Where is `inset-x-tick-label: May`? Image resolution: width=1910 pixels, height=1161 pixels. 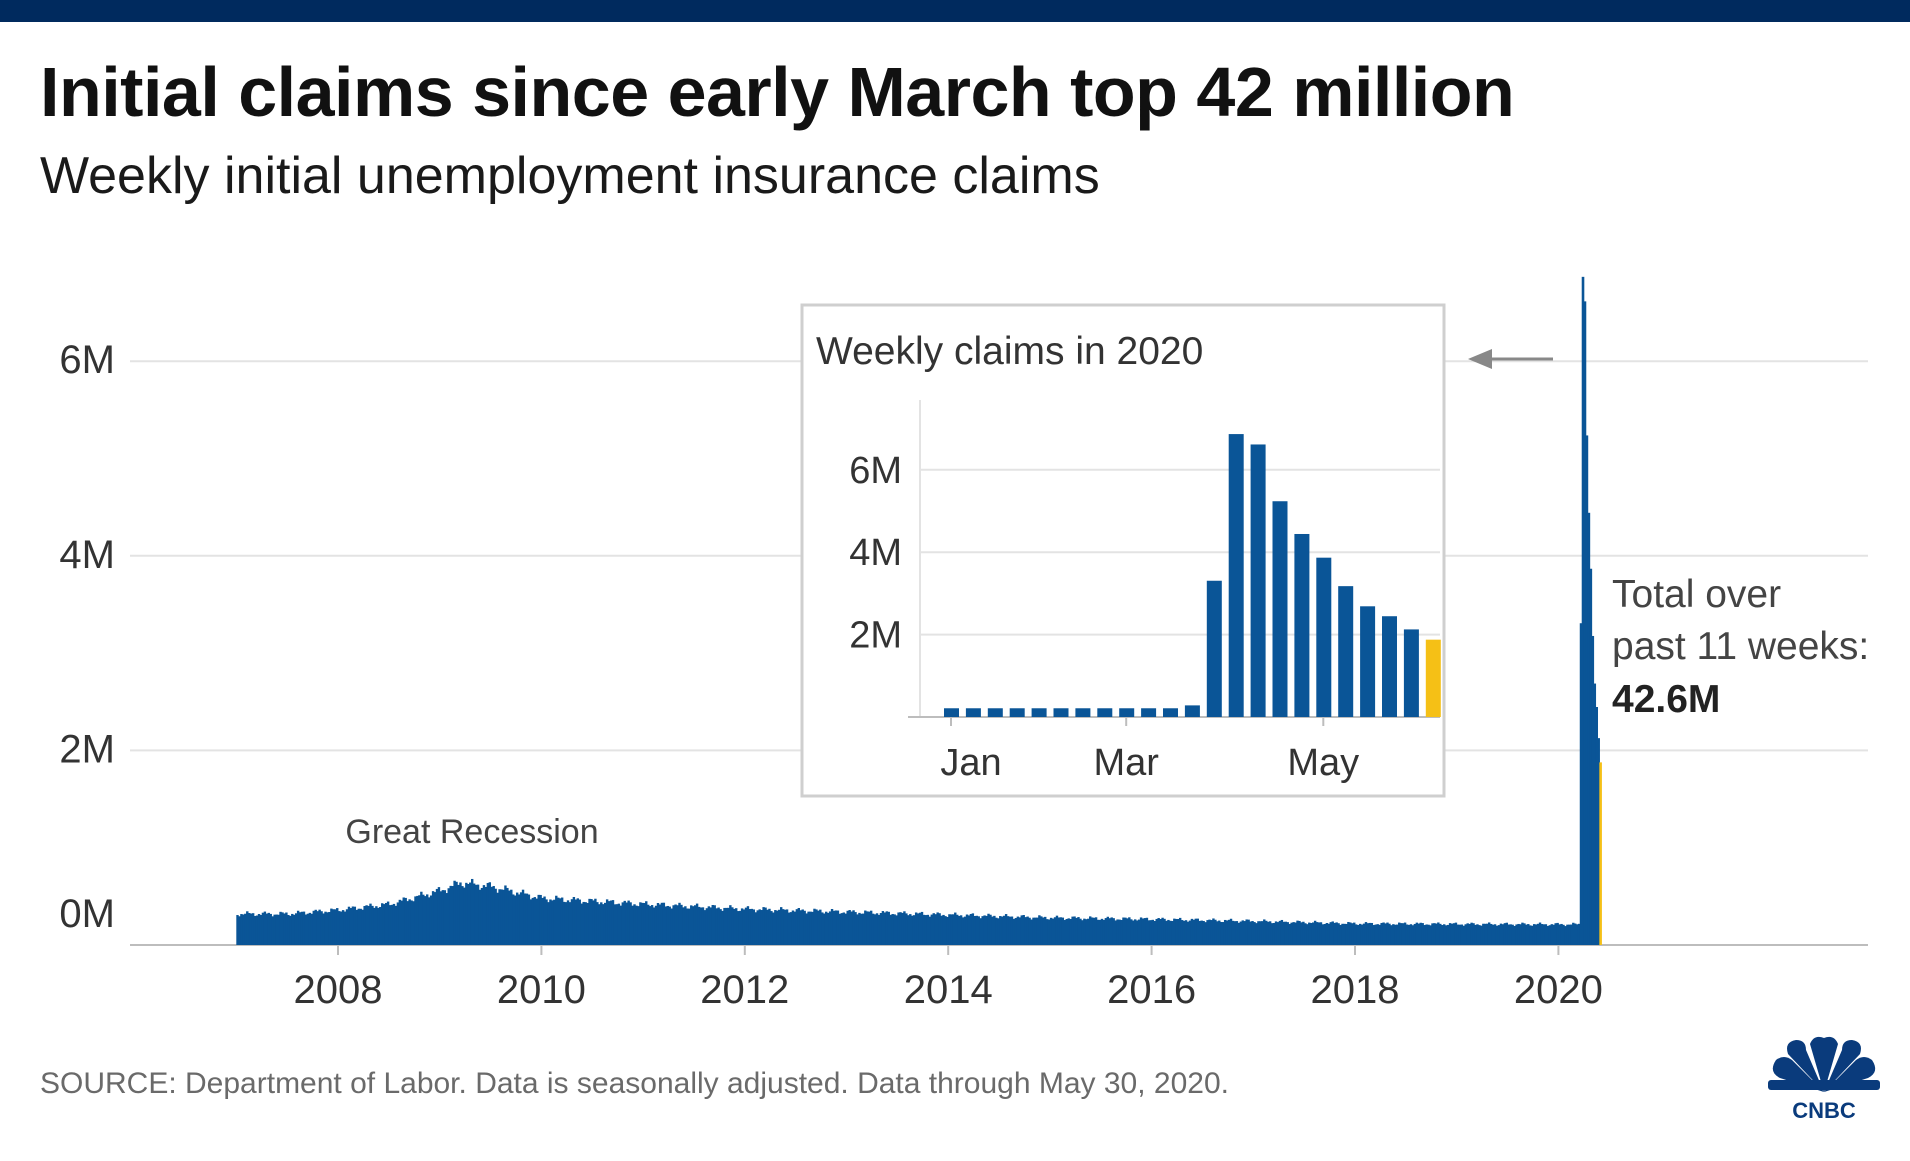
inset-x-tick-label: May is located at coordinates (1323, 763).